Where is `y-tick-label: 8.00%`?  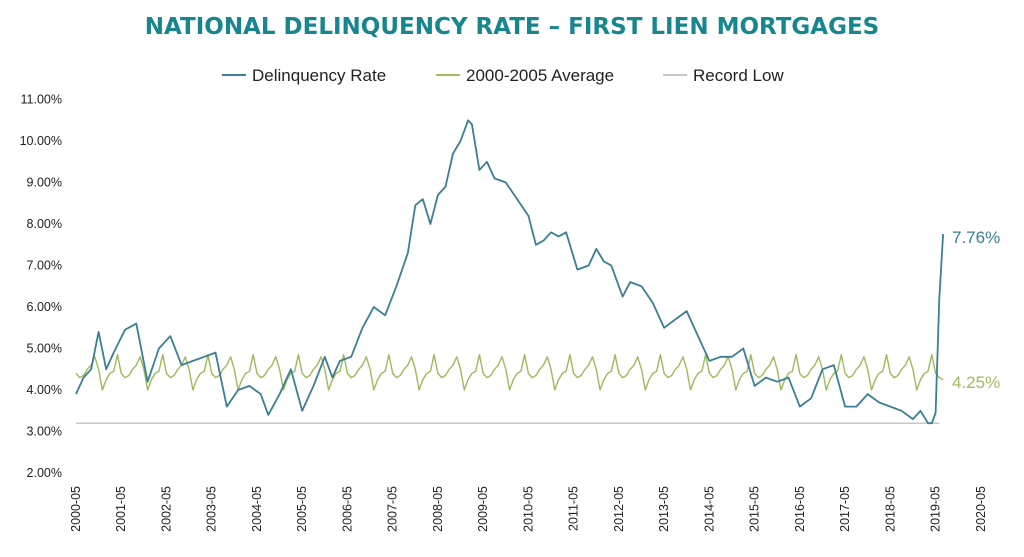 y-tick-label: 8.00% is located at coordinates (44, 224).